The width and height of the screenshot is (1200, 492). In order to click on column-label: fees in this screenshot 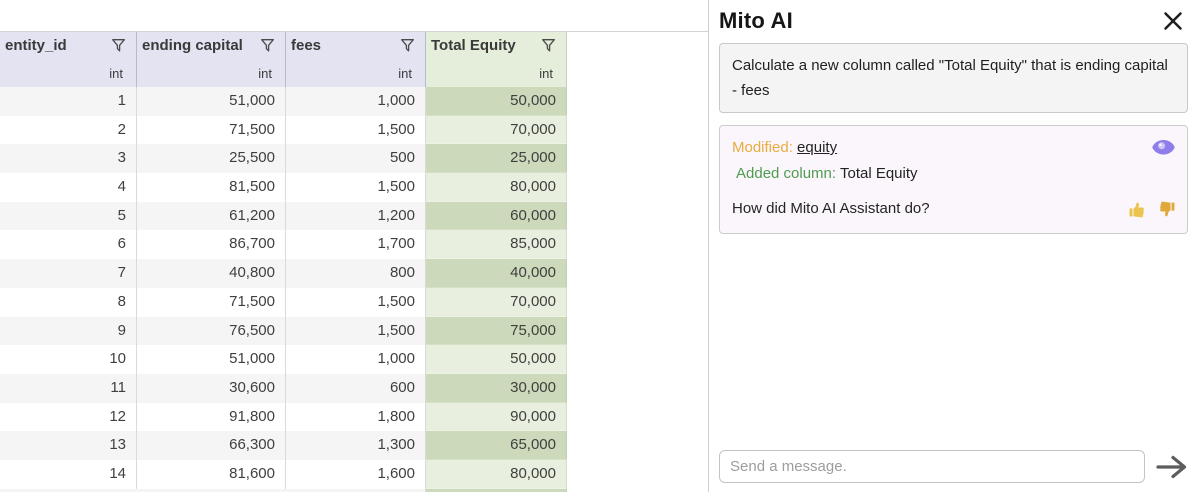, I will do `click(306, 45)`.